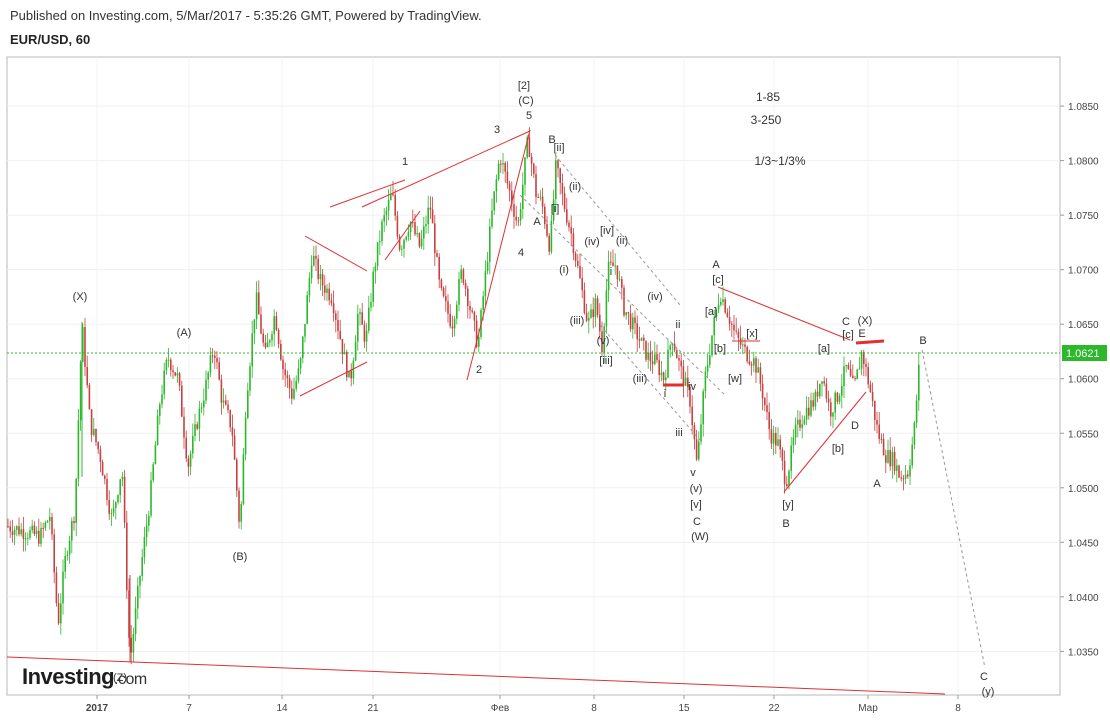 The width and height of the screenshot is (1110, 720). Describe the element at coordinates (1083, 598) in the screenshot. I see `y-tick-label: 1.0400` at that location.